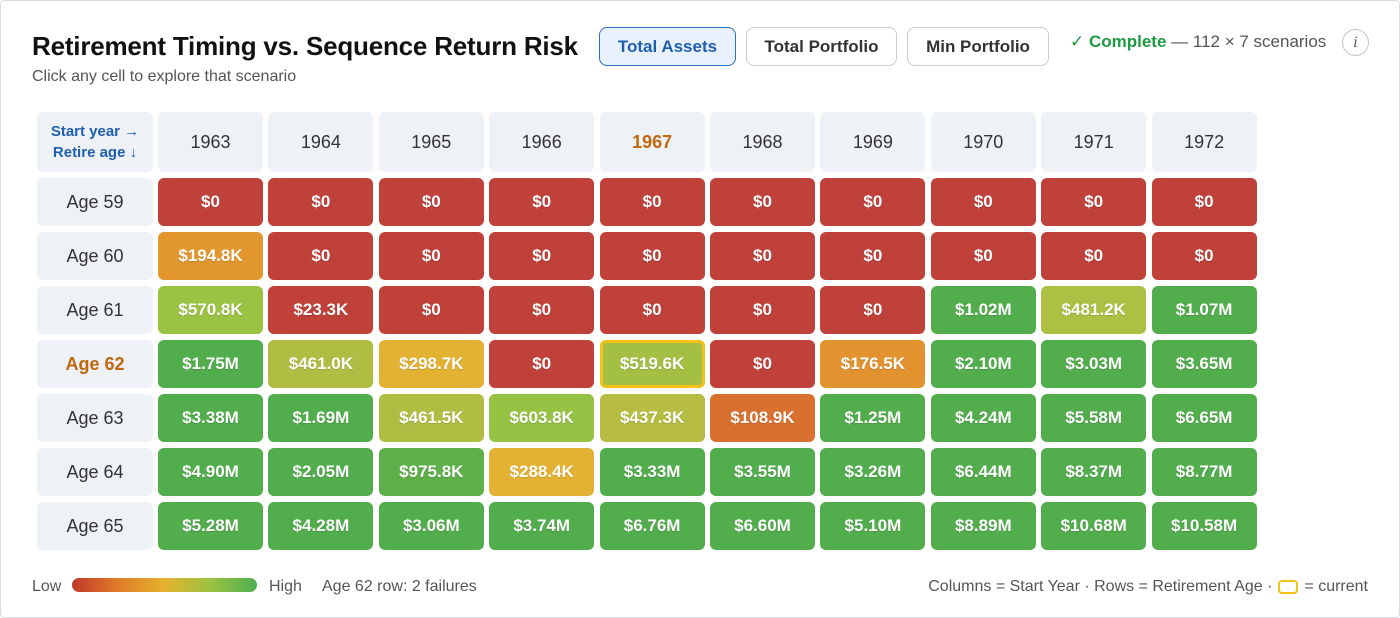  Describe the element at coordinates (873, 472) in the screenshot. I see `scenario-cell: $3.26M` at that location.